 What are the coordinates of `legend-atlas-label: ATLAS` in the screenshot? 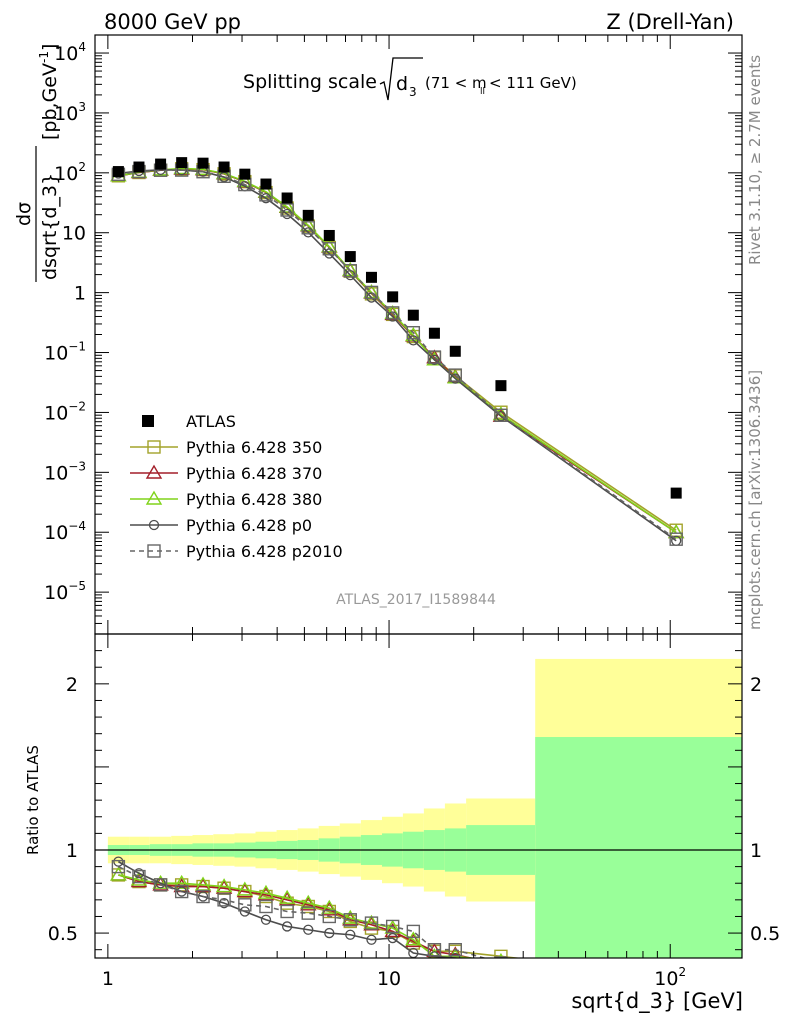 It's located at (211, 421).